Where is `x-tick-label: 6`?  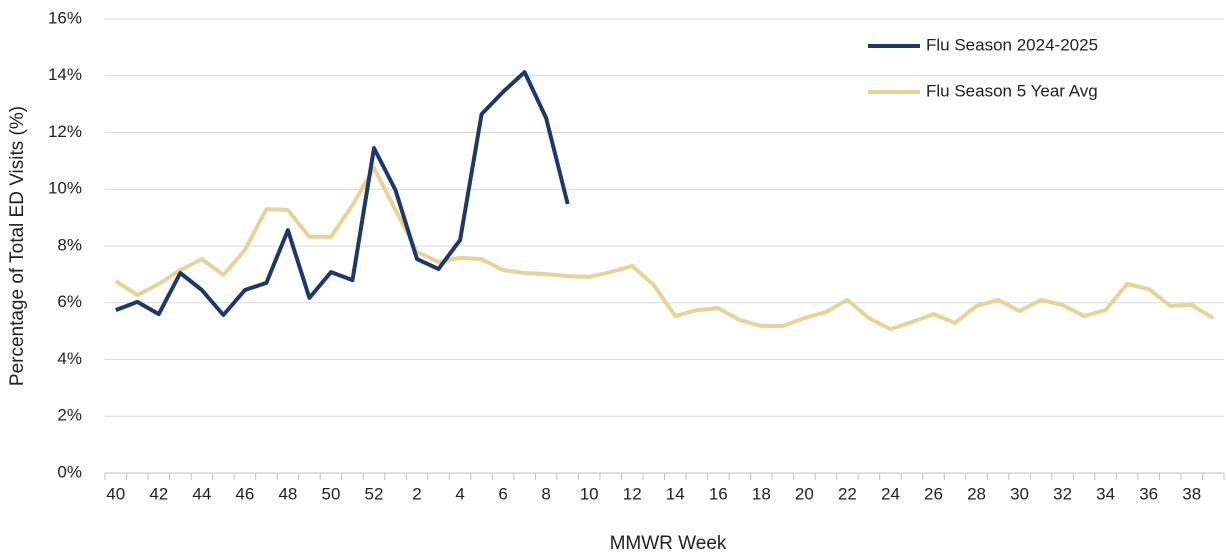
x-tick-label: 6 is located at coordinates (502, 493).